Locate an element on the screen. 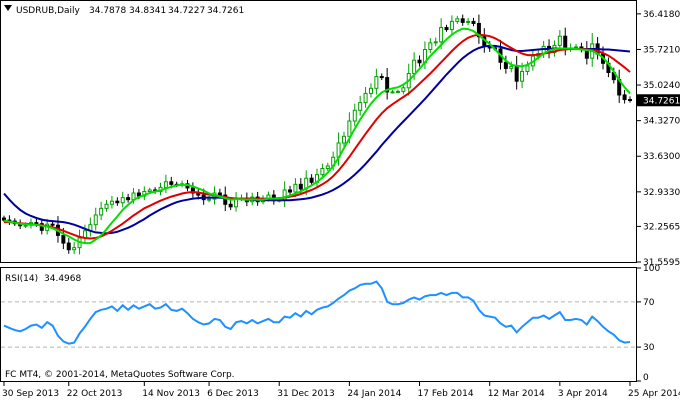 The width and height of the screenshot is (680, 400). current-price-label: 34.7261 is located at coordinates (661, 101).